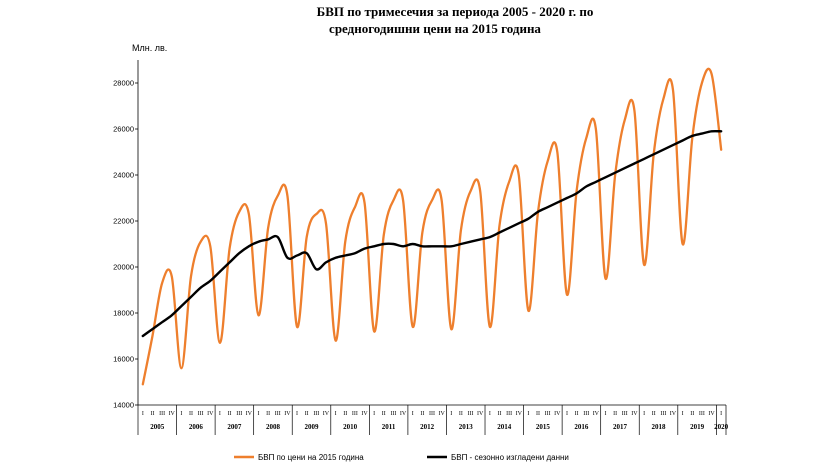 The width and height of the screenshot is (829, 467). Describe the element at coordinates (659, 427) in the screenshot. I see `year-label: 2018` at that location.